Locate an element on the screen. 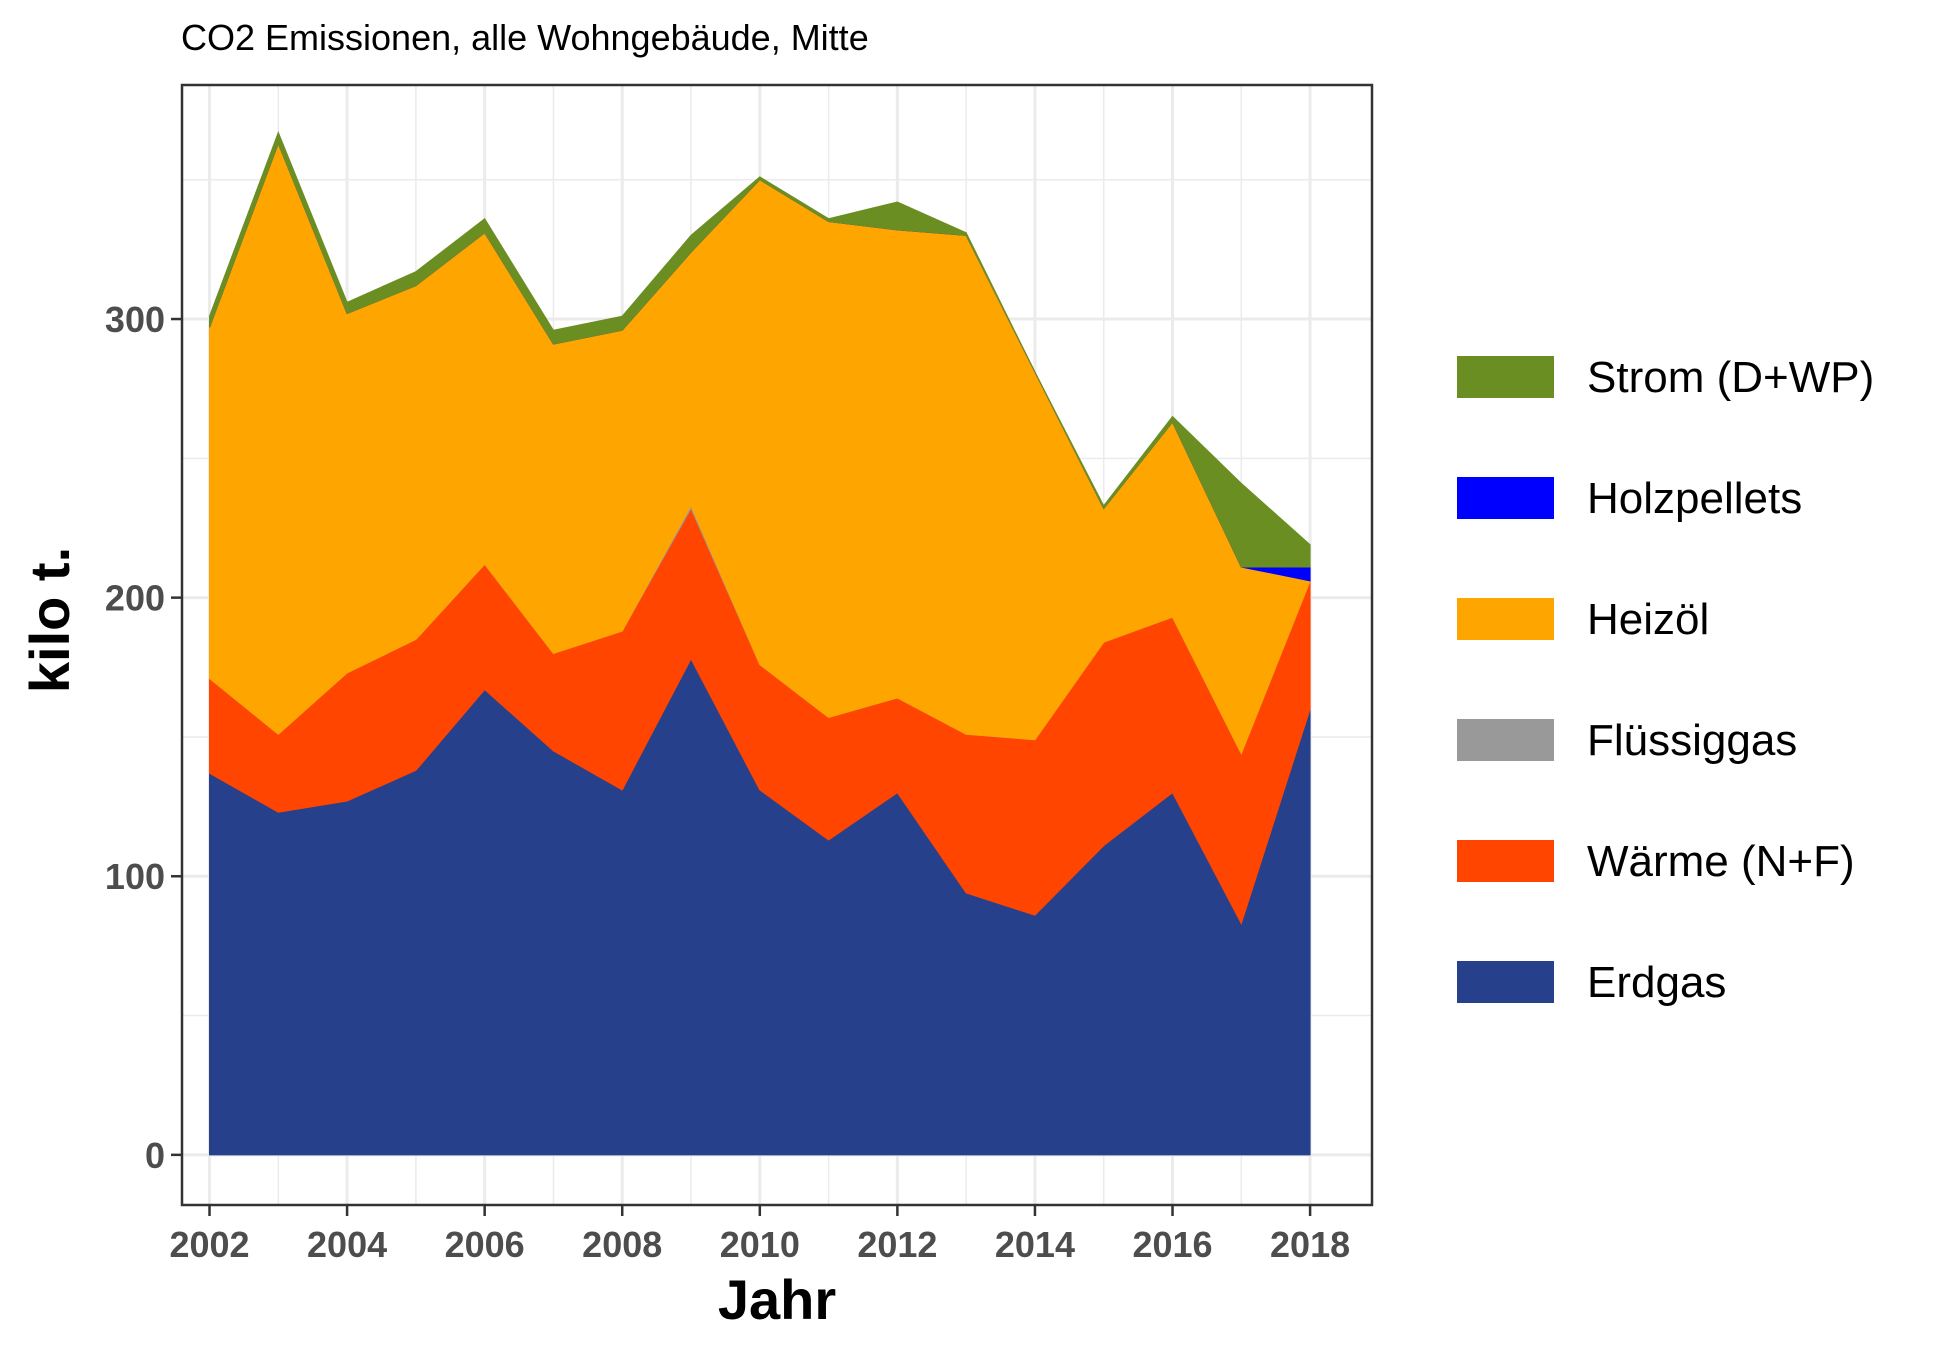 Image resolution: width=1950 pixels, height=1349 pixels. legend-label: Strom (D+WP) is located at coordinates (1730, 377).